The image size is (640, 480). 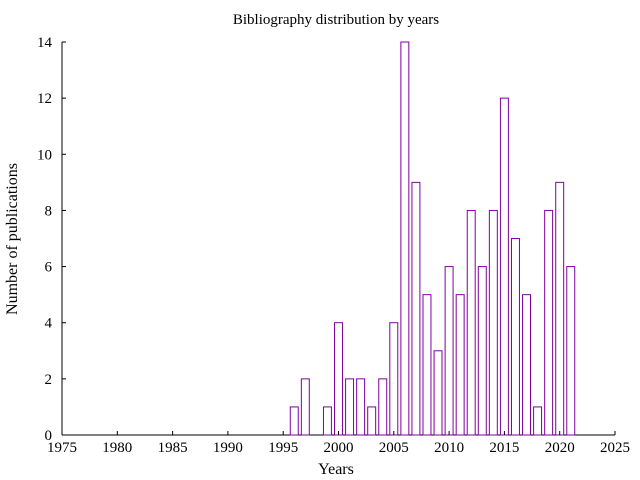 I want to click on x-tick-label-1990: 1990, so click(x=228, y=448).